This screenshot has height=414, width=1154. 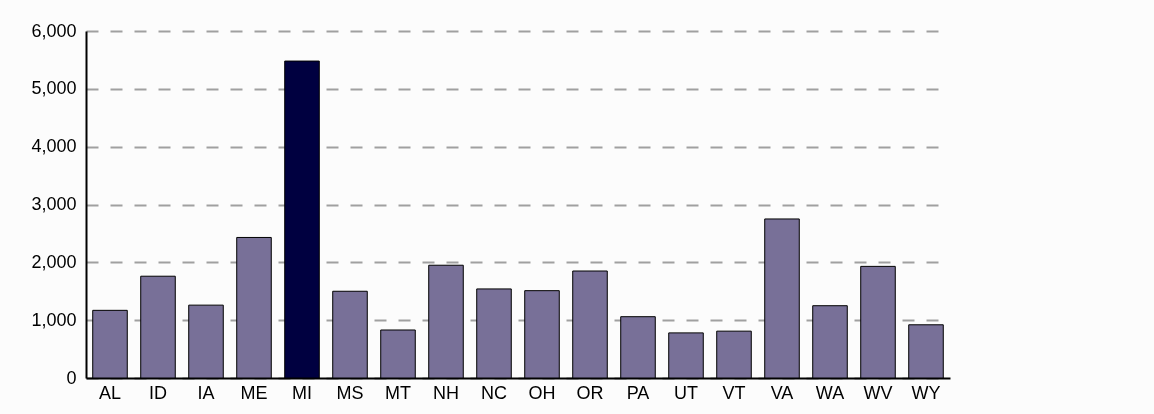 I want to click on x-tick-label: MT, so click(x=398, y=392).